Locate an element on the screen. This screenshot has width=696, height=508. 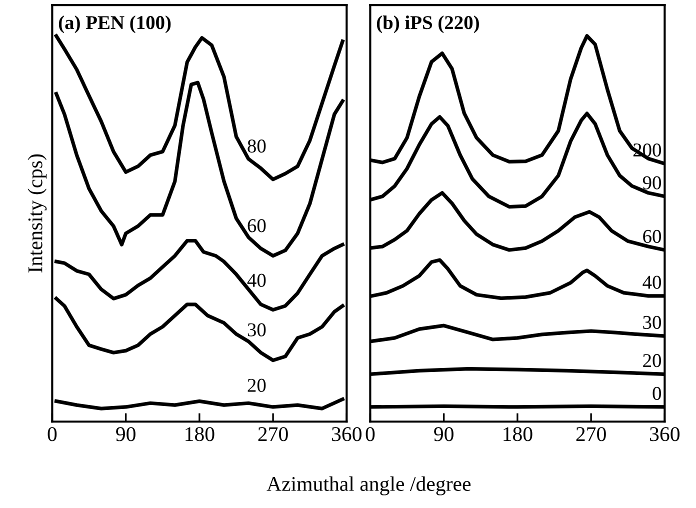
y-axis-title: Intensity (cps) is located at coordinates (37, 213).